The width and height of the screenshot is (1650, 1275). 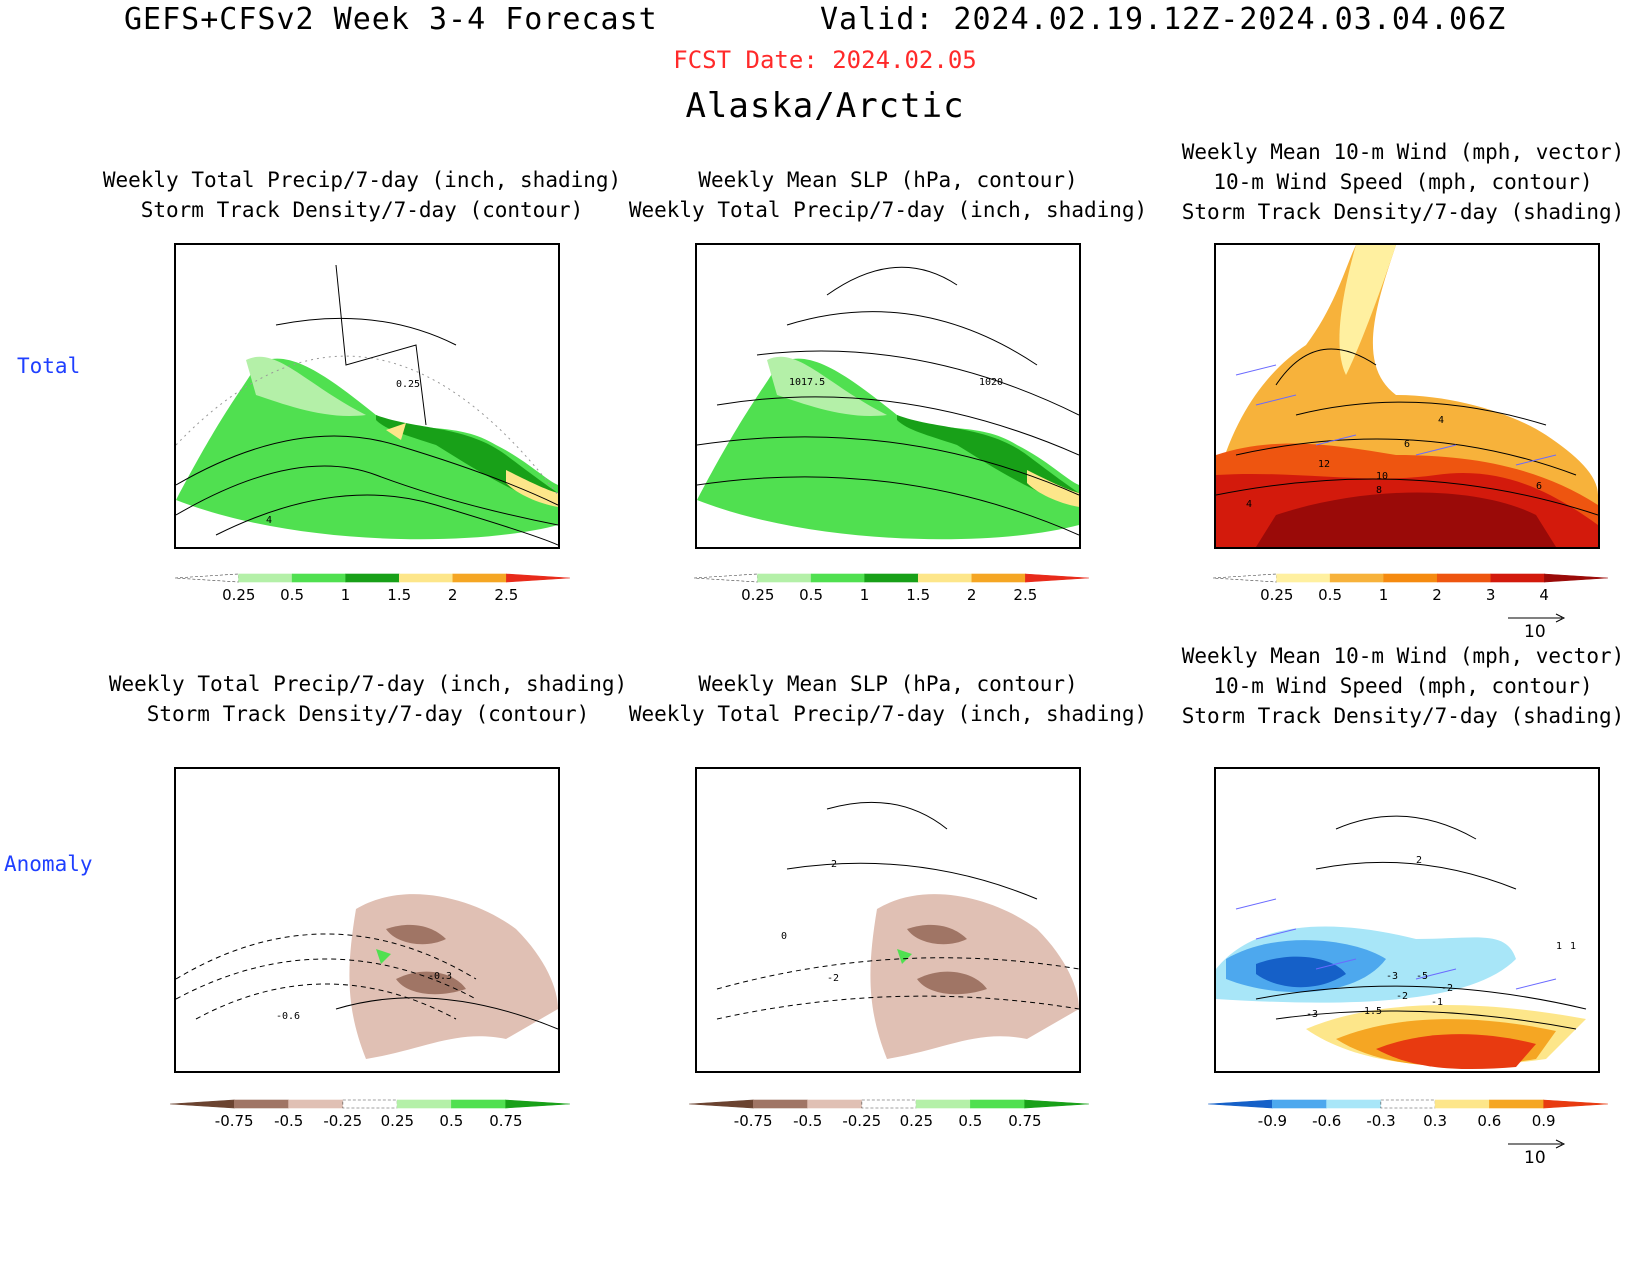 I want to click on colorbar-precip-anom: -0.75 -0.5 -0.25 0.25 0.5 0.75, so click(x=370, y=1116).